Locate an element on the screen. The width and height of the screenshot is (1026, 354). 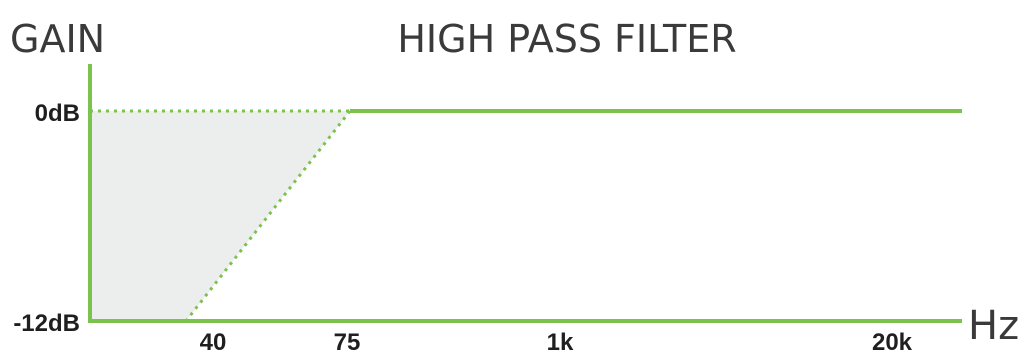
x-tick-75: 75 is located at coordinates (347, 341).